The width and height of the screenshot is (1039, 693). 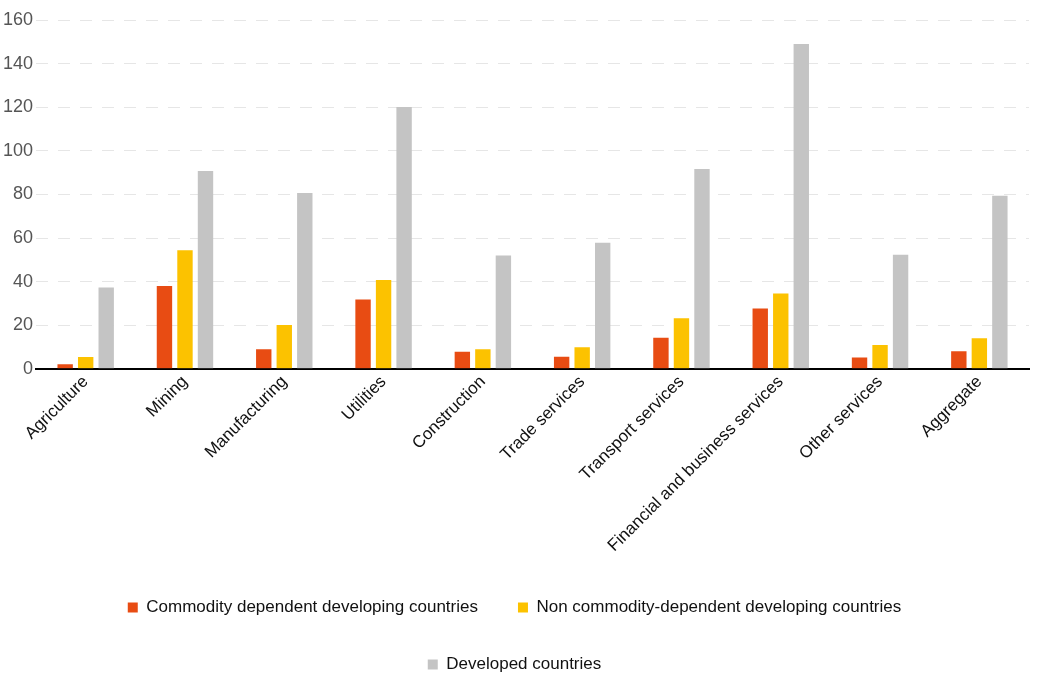 I want to click on y-tick-label: 80, so click(x=23, y=193).